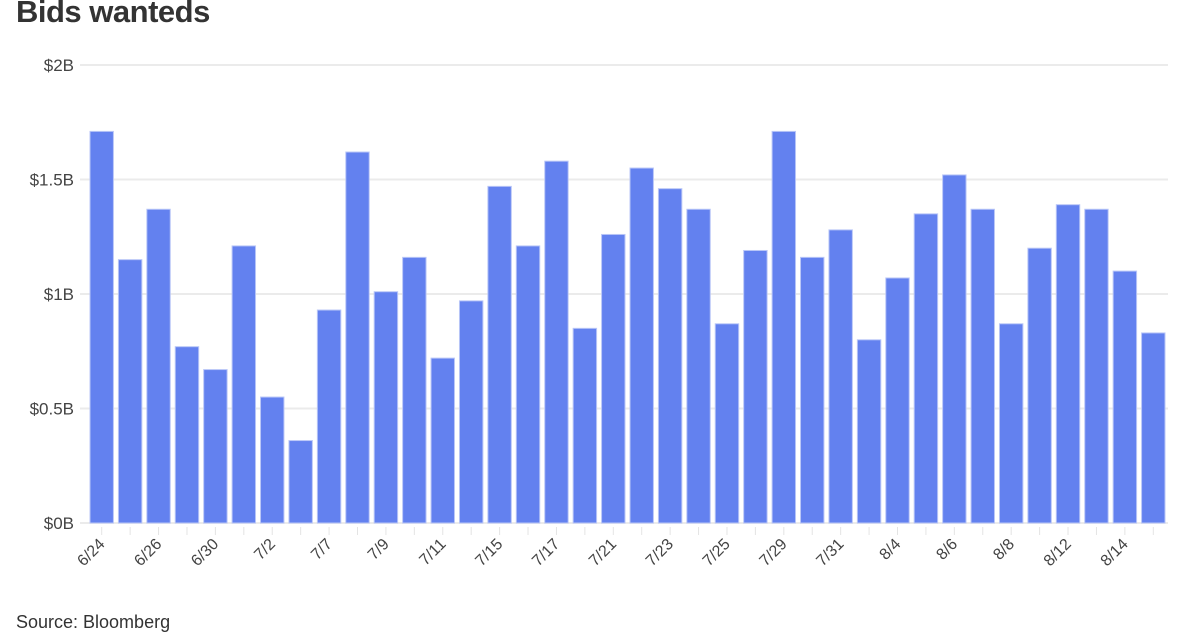 This screenshot has height=633, width=1200. I want to click on x-tick-label: 7/29, so click(774, 553).